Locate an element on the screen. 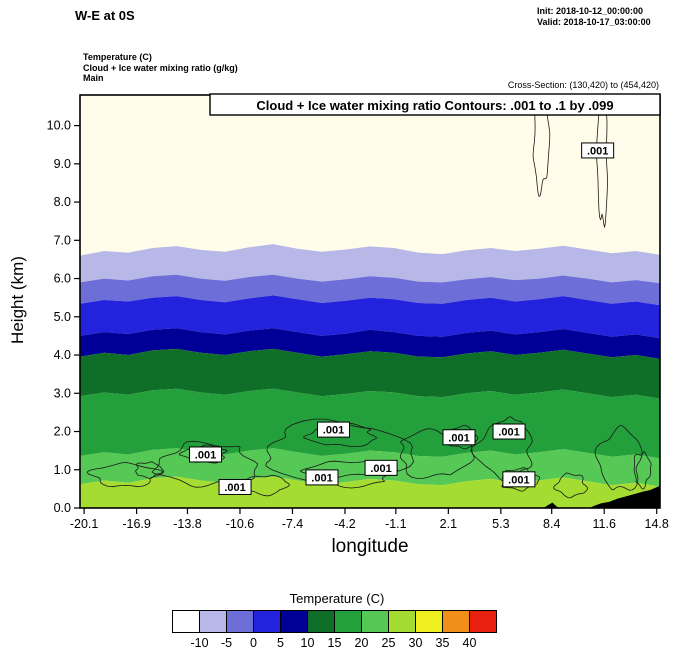  colorbar-title: Temperature (C) is located at coordinates (337, 598).